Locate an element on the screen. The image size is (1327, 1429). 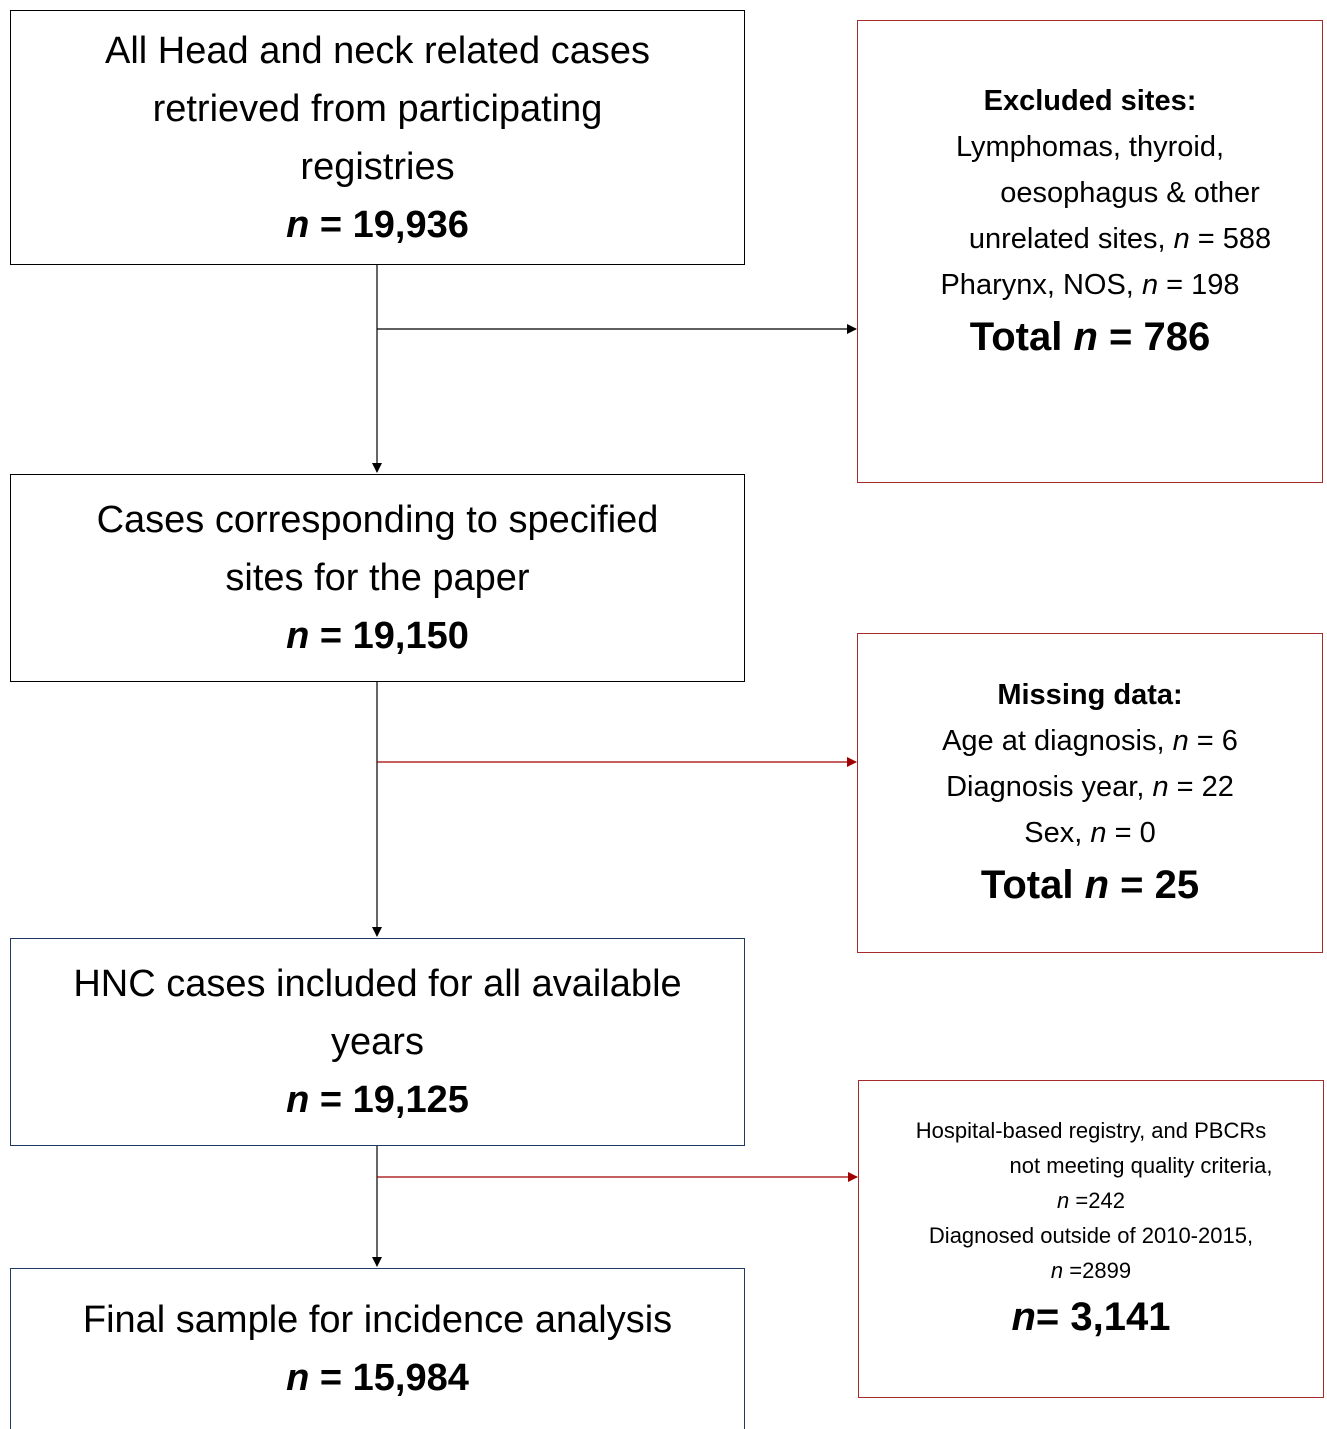
text: Hospital-based registry, and PBCRs is located at coordinates (1091, 1130).